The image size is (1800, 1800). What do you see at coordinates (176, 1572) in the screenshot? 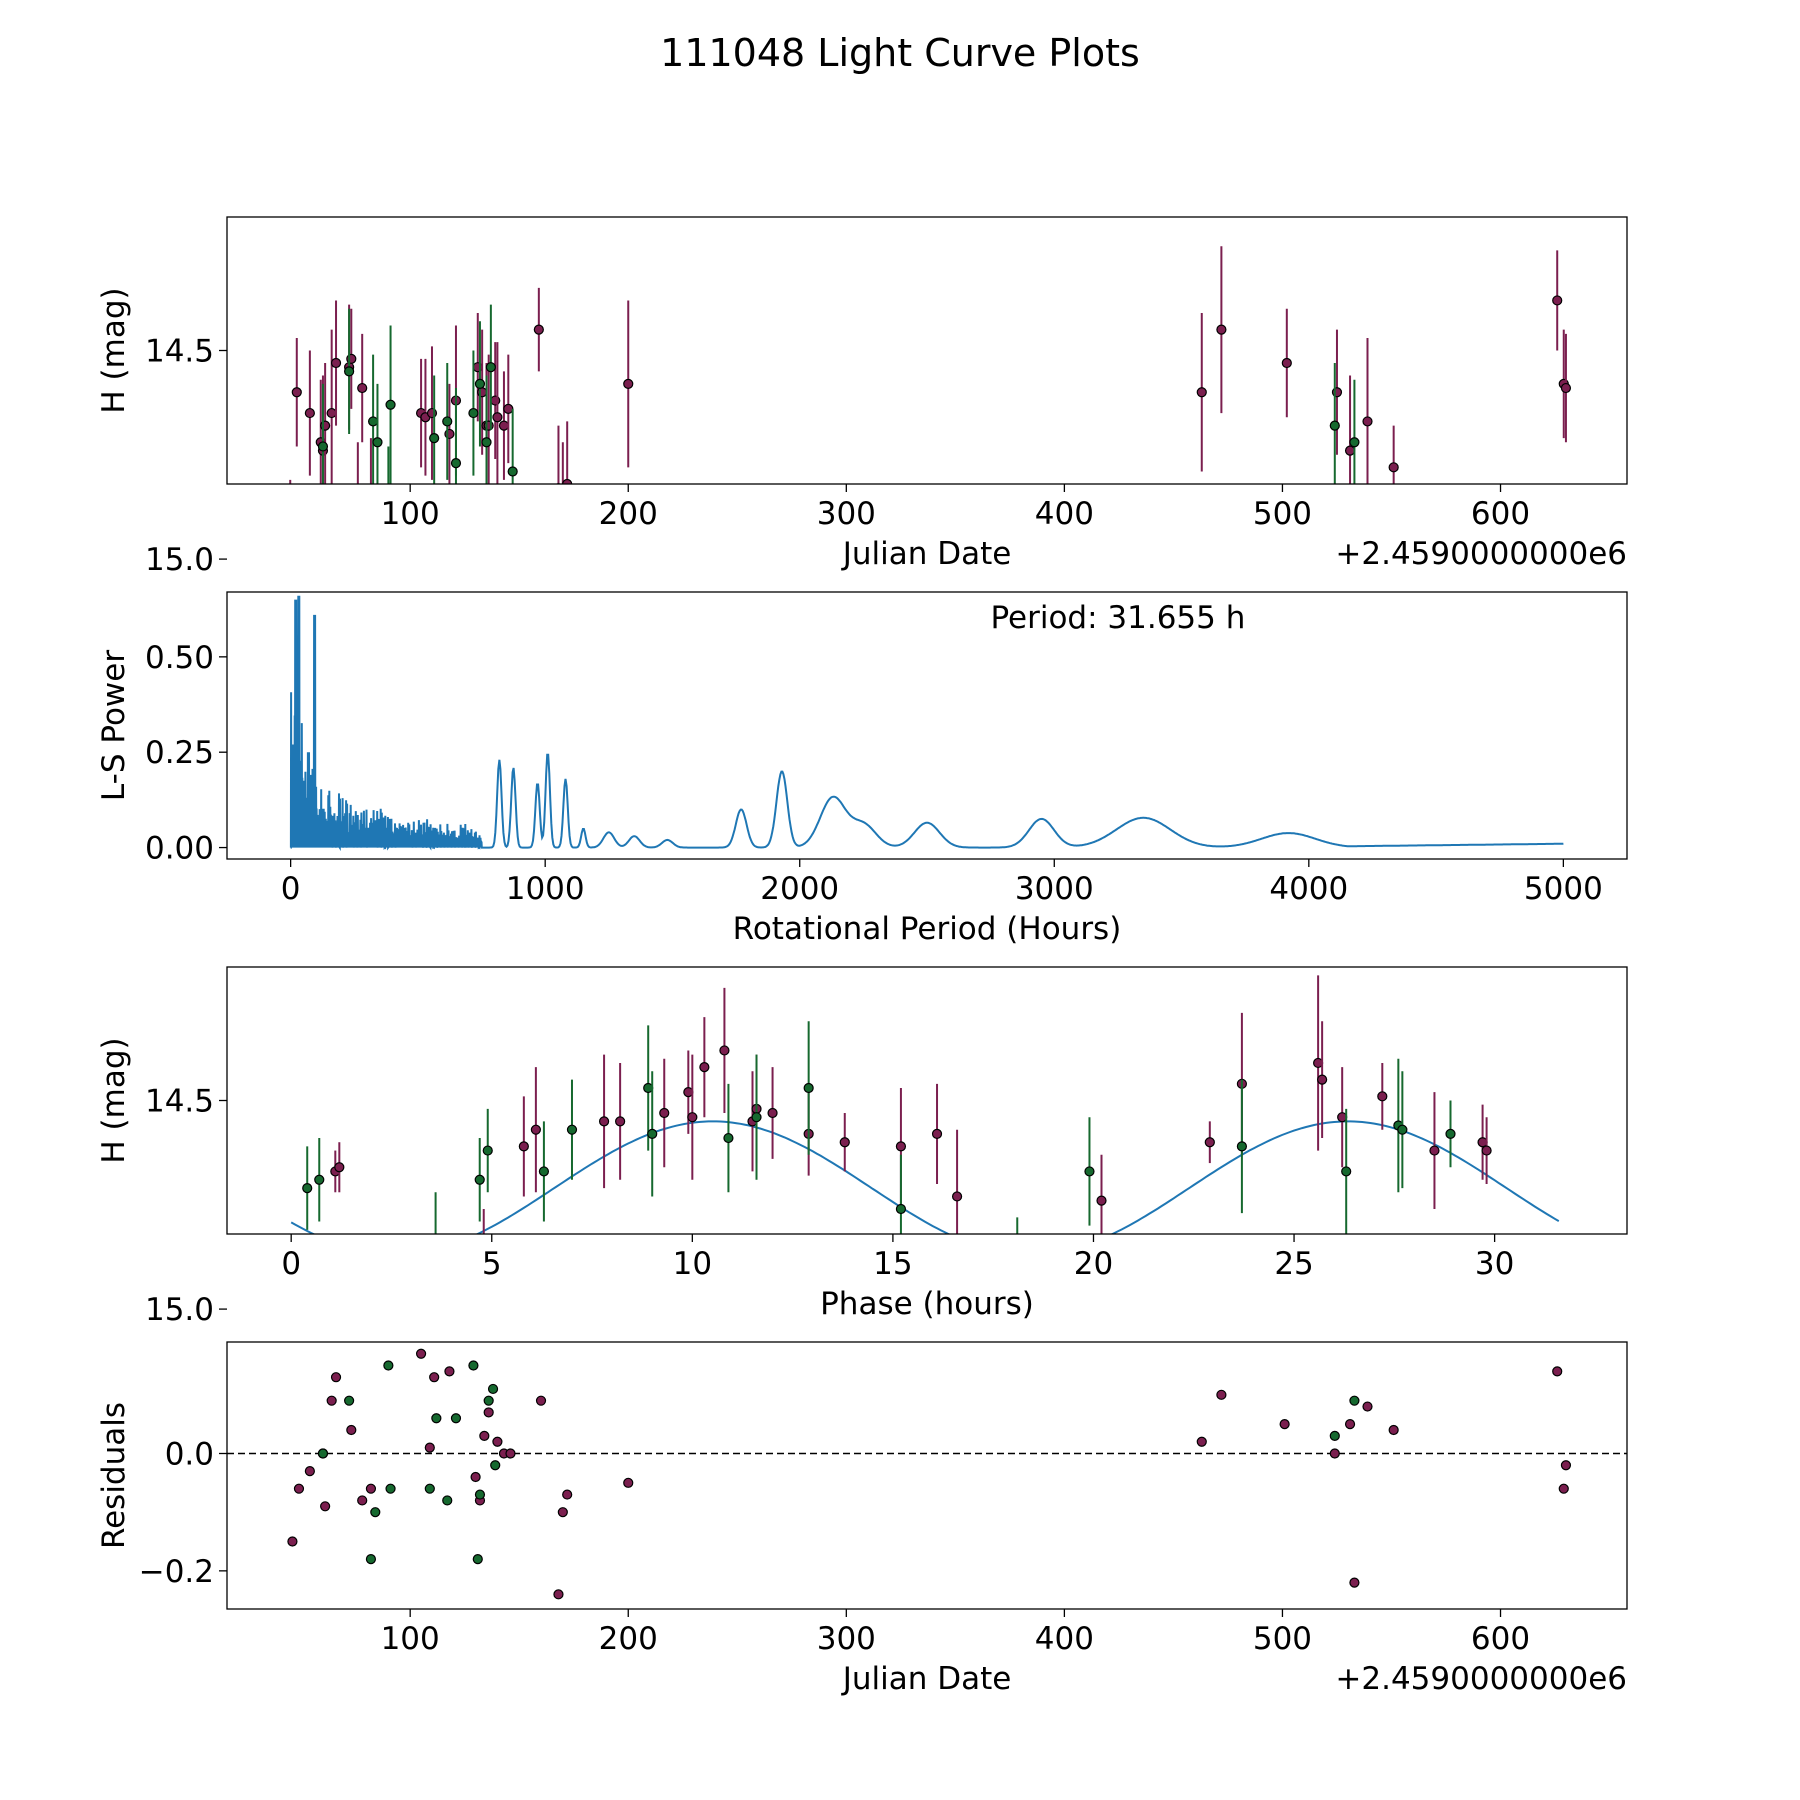
I see `y-tick-label: −0.2` at bounding box center [176, 1572].